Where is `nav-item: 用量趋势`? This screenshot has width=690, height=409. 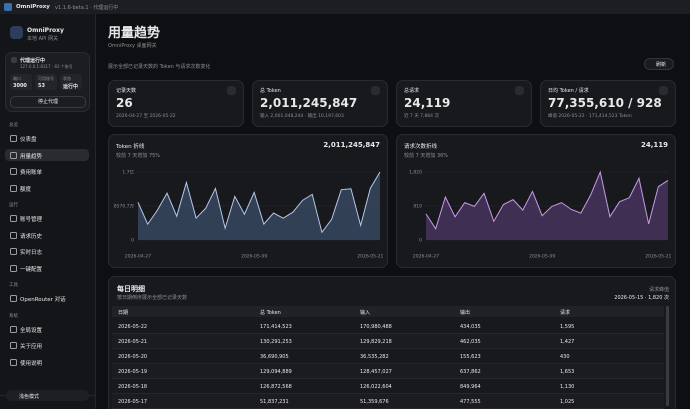
nav-item: 用量趋势 is located at coordinates (31, 156).